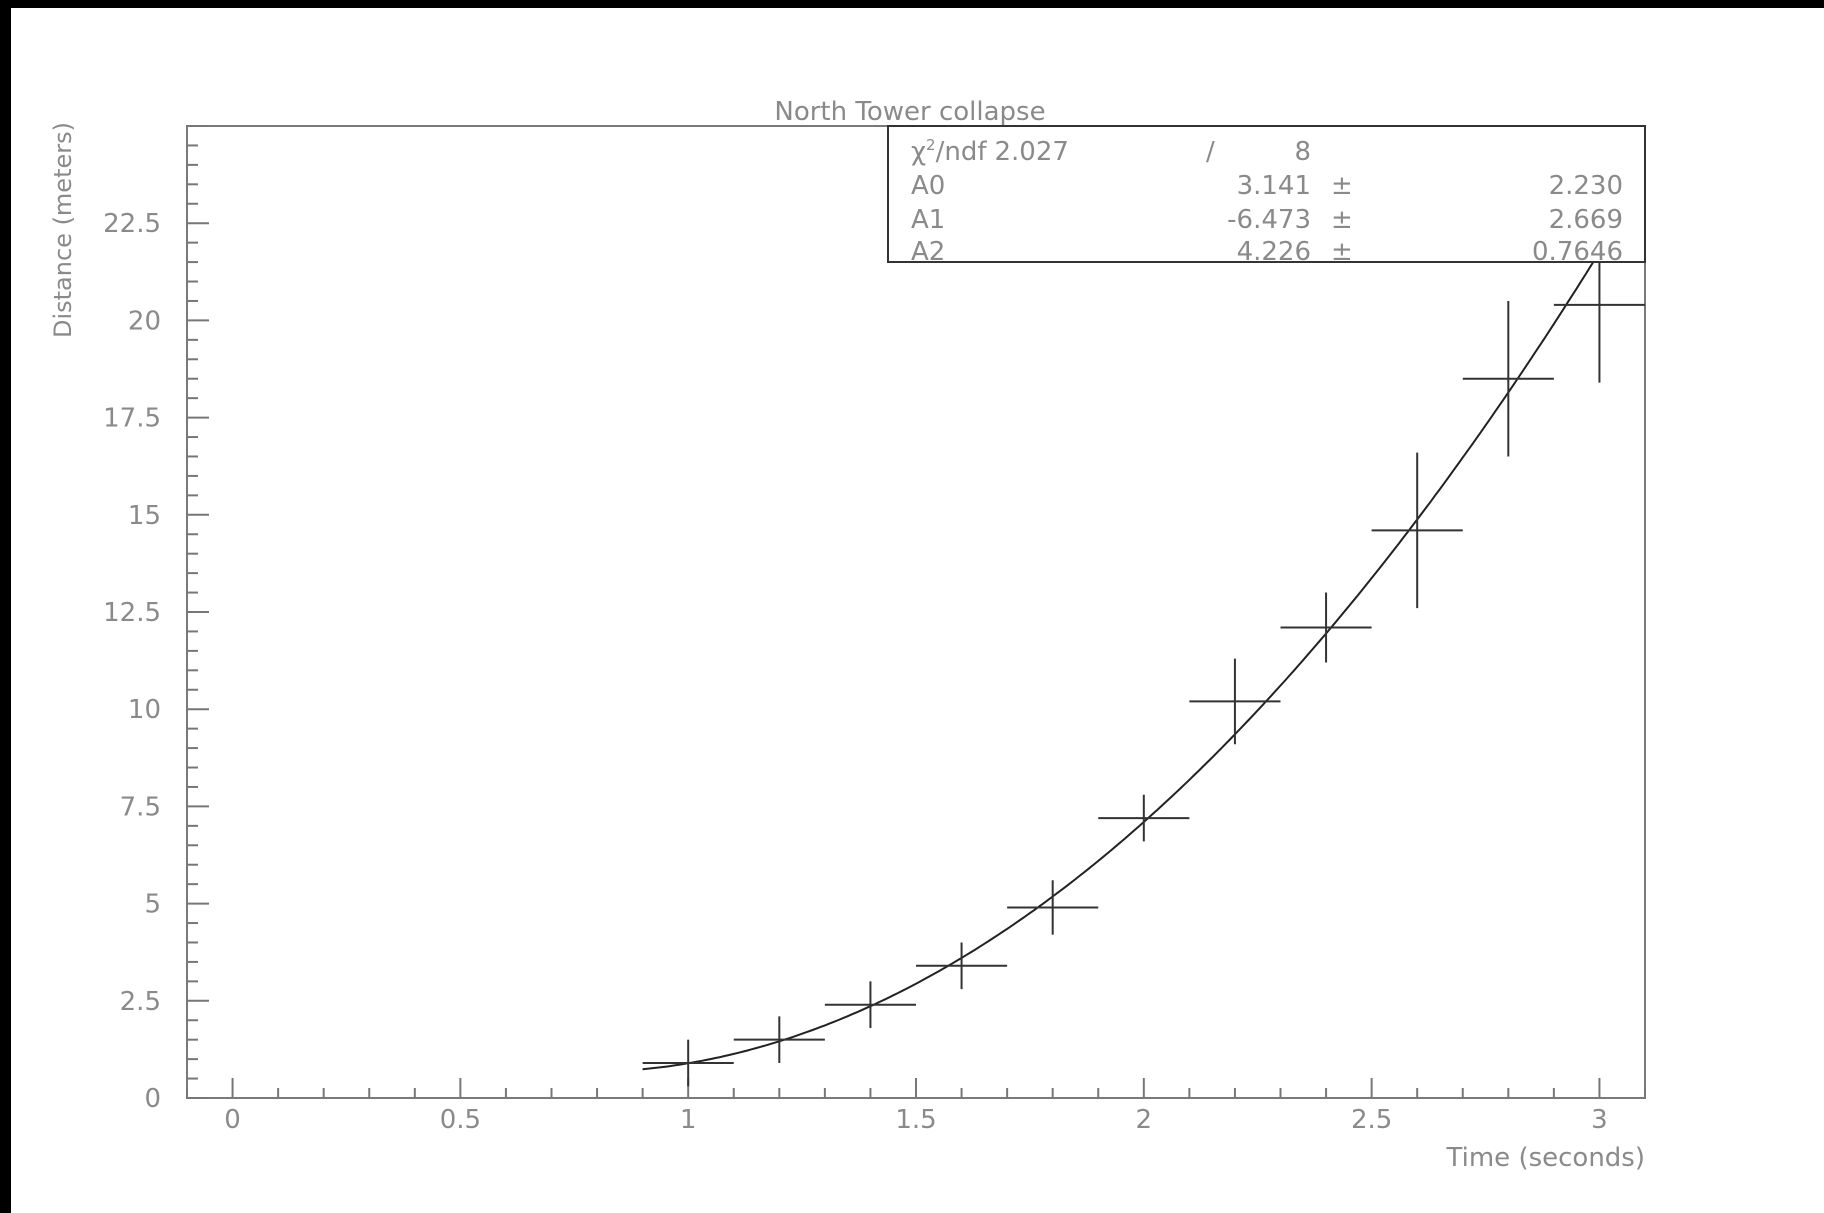 This screenshot has height=1213, width=1824. I want to click on x-tick-label: 1.5, so click(915, 1120).